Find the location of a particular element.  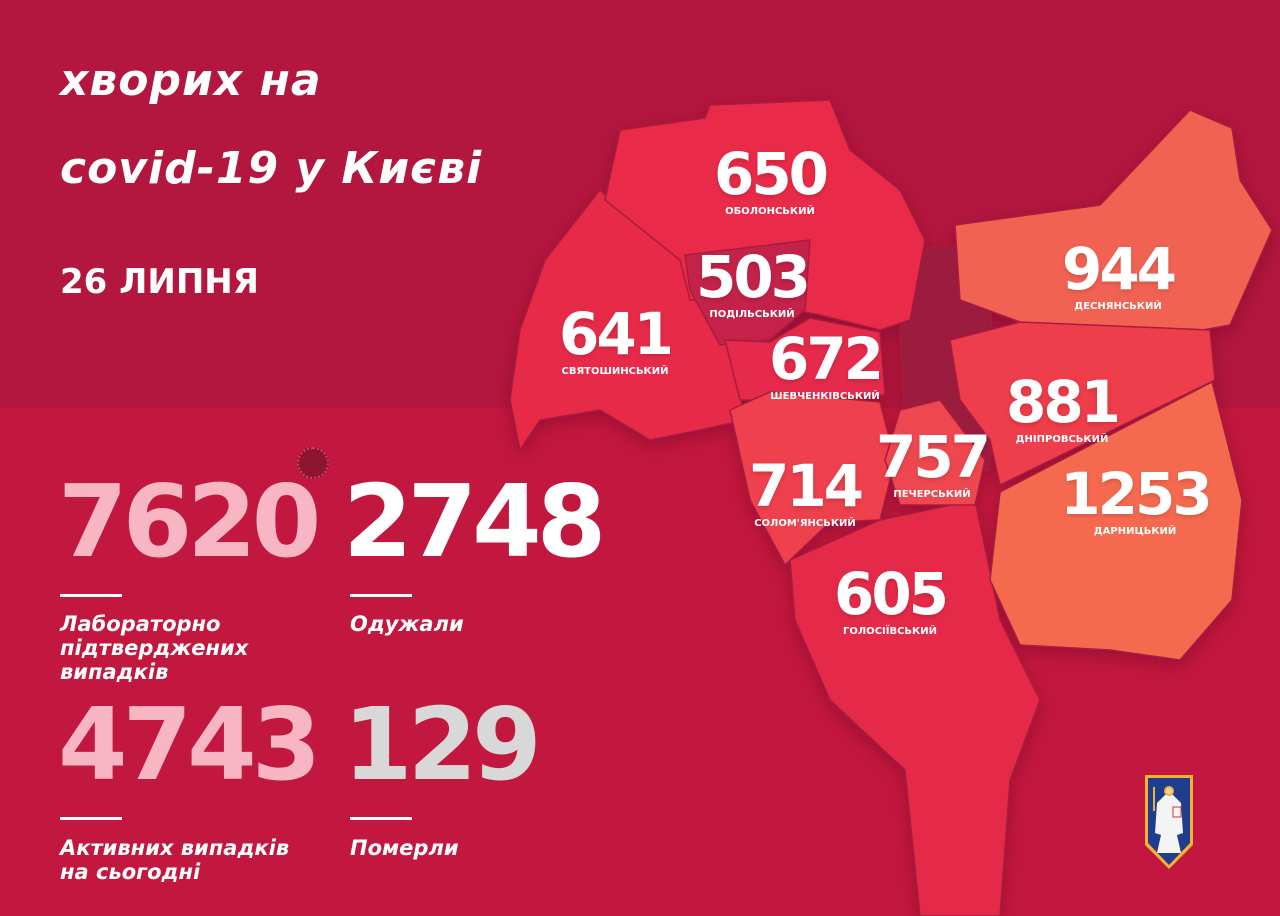

district-cases-pecherskyi: 757 is located at coordinates (933, 457).